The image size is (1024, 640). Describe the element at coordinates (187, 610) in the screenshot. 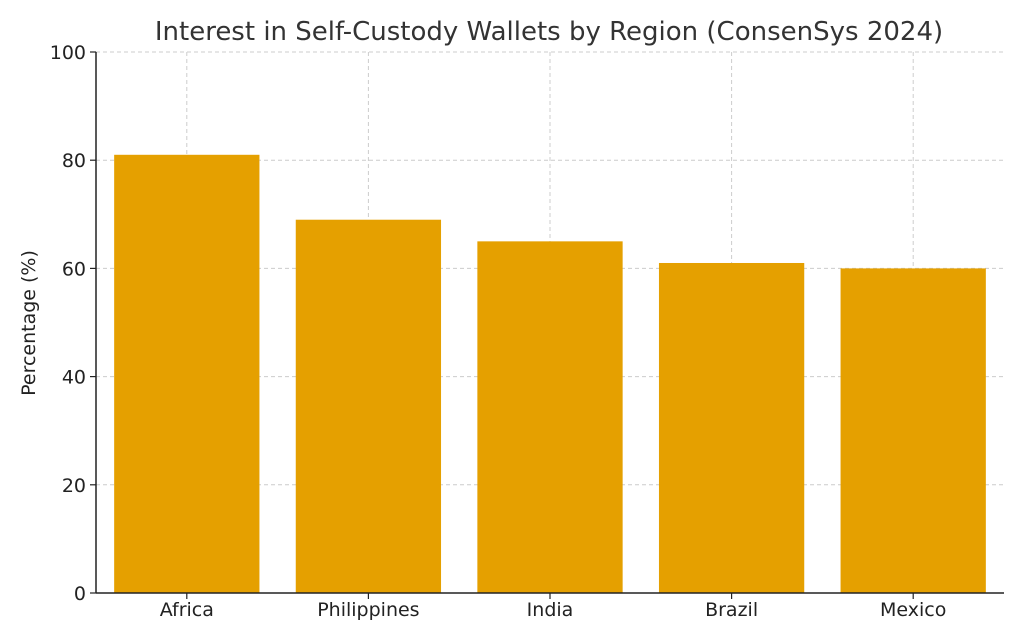

I see `x-tick-label-africa: Africa` at that location.